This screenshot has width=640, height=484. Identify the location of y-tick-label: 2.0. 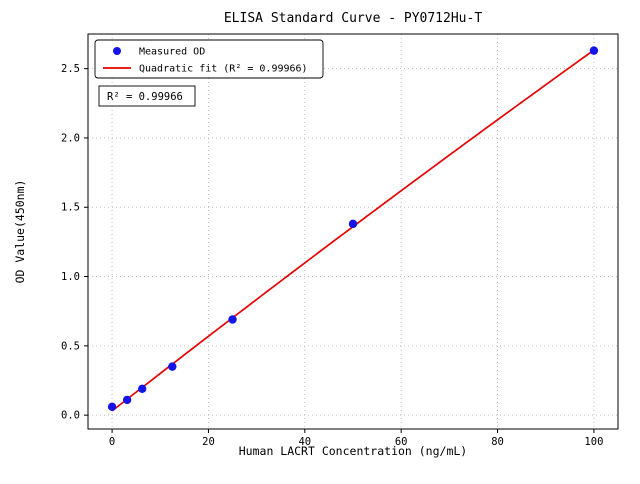
(70, 138).